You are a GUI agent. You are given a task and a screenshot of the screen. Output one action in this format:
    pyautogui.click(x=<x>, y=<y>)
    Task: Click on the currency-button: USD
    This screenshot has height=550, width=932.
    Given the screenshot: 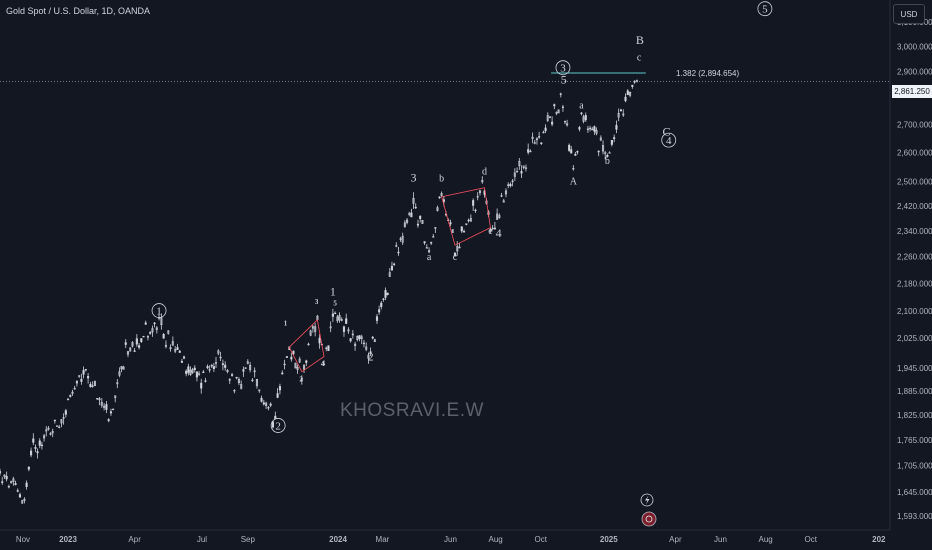 What is the action you would take?
    pyautogui.click(x=909, y=14)
    